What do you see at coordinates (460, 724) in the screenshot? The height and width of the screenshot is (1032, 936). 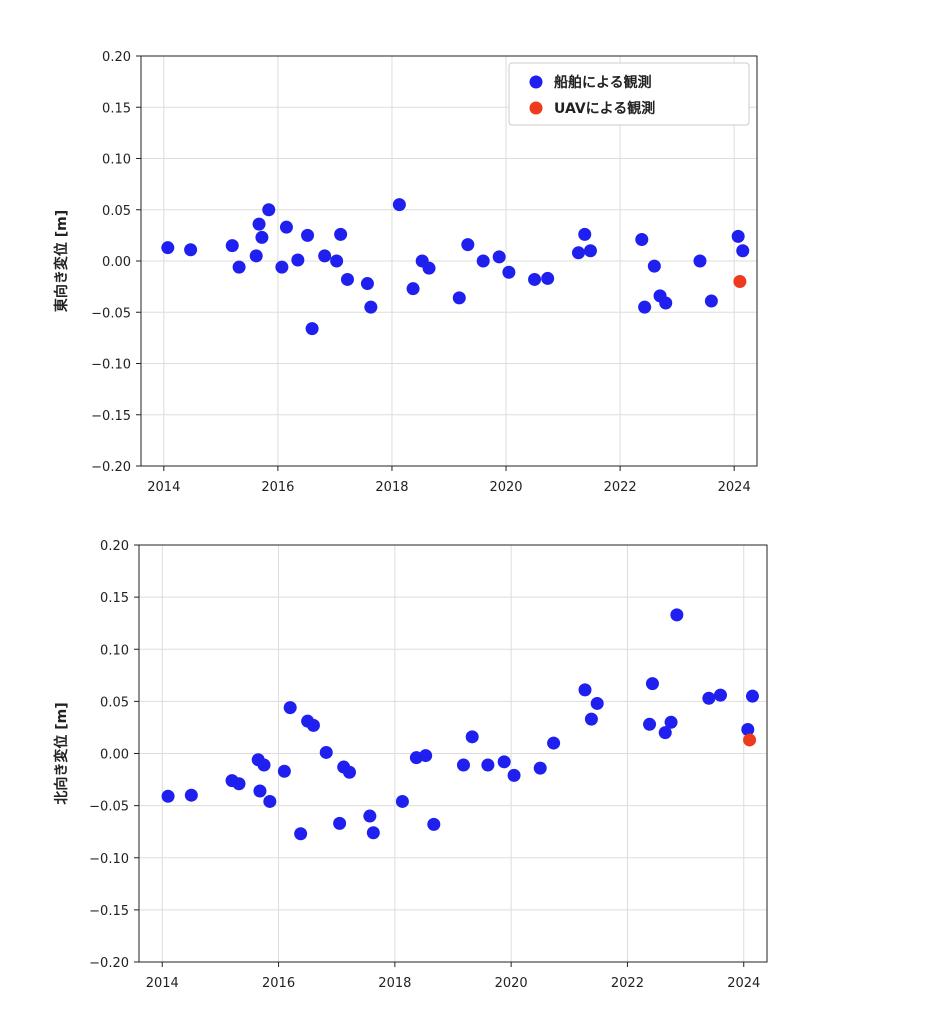 I see `data-points` at bounding box center [460, 724].